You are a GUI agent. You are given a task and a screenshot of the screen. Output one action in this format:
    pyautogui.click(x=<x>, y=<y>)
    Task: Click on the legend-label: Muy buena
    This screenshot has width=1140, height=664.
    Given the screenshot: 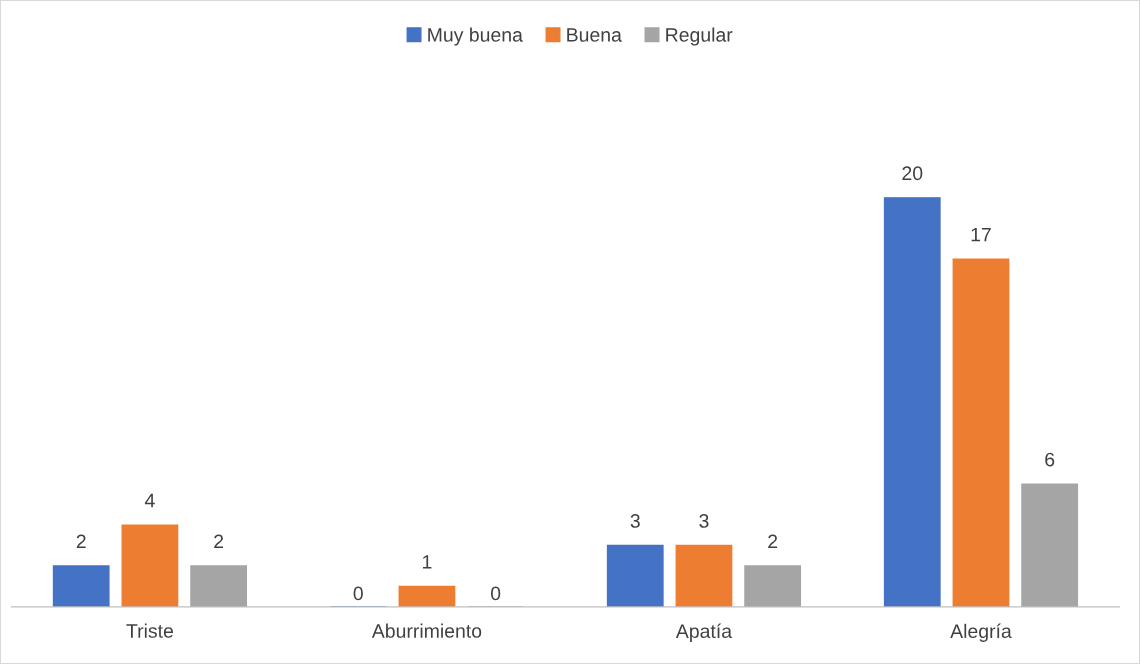 What is the action you would take?
    pyautogui.click(x=475, y=36)
    